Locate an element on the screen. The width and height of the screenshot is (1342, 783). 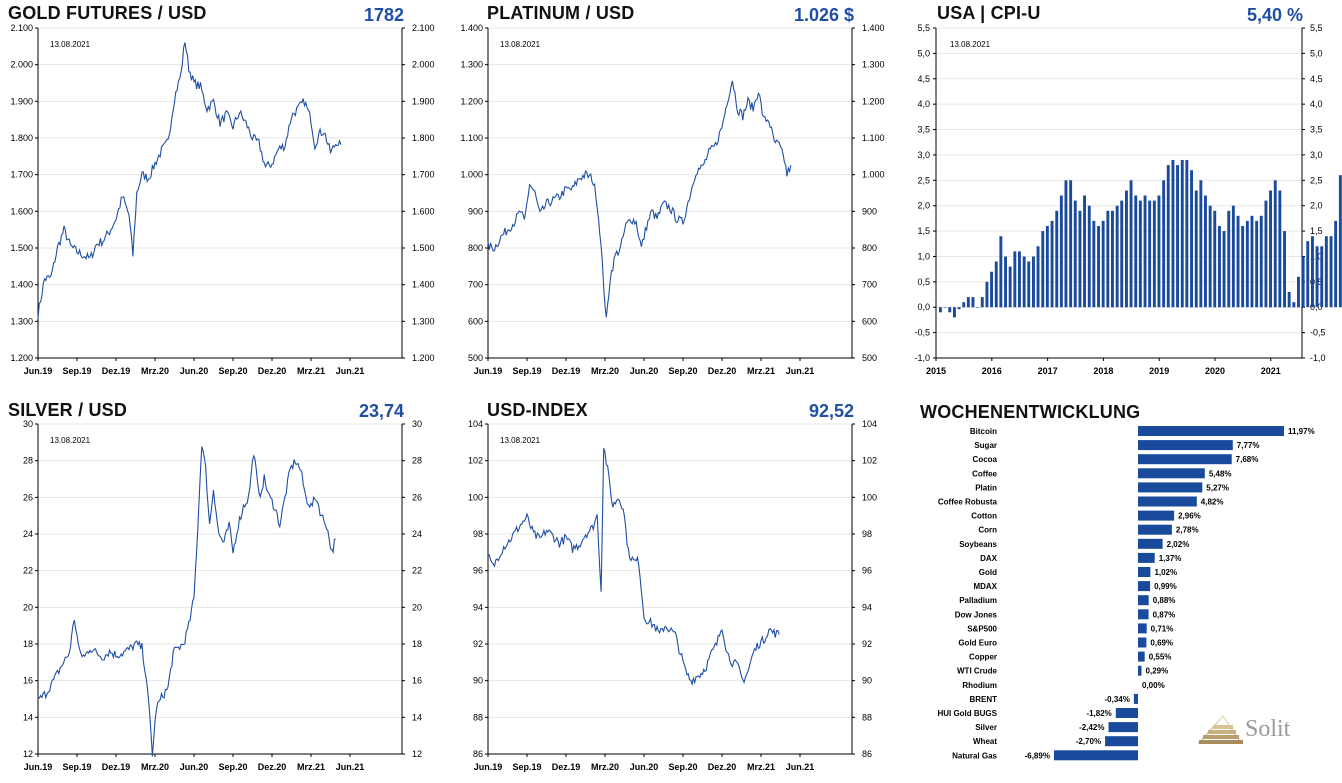
y-tick-label-right: -0,5 is located at coordinates (1318, 333).